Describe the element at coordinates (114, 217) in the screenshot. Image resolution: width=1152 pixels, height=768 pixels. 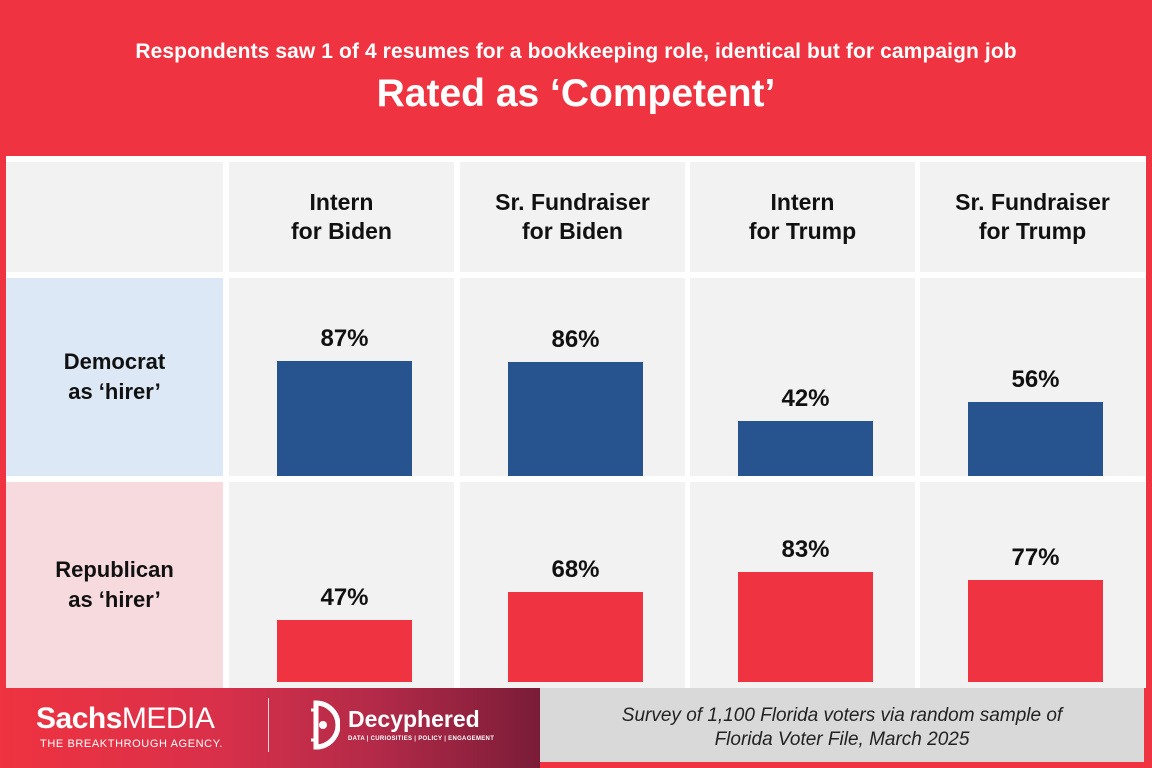
I see `corner-cell` at that location.